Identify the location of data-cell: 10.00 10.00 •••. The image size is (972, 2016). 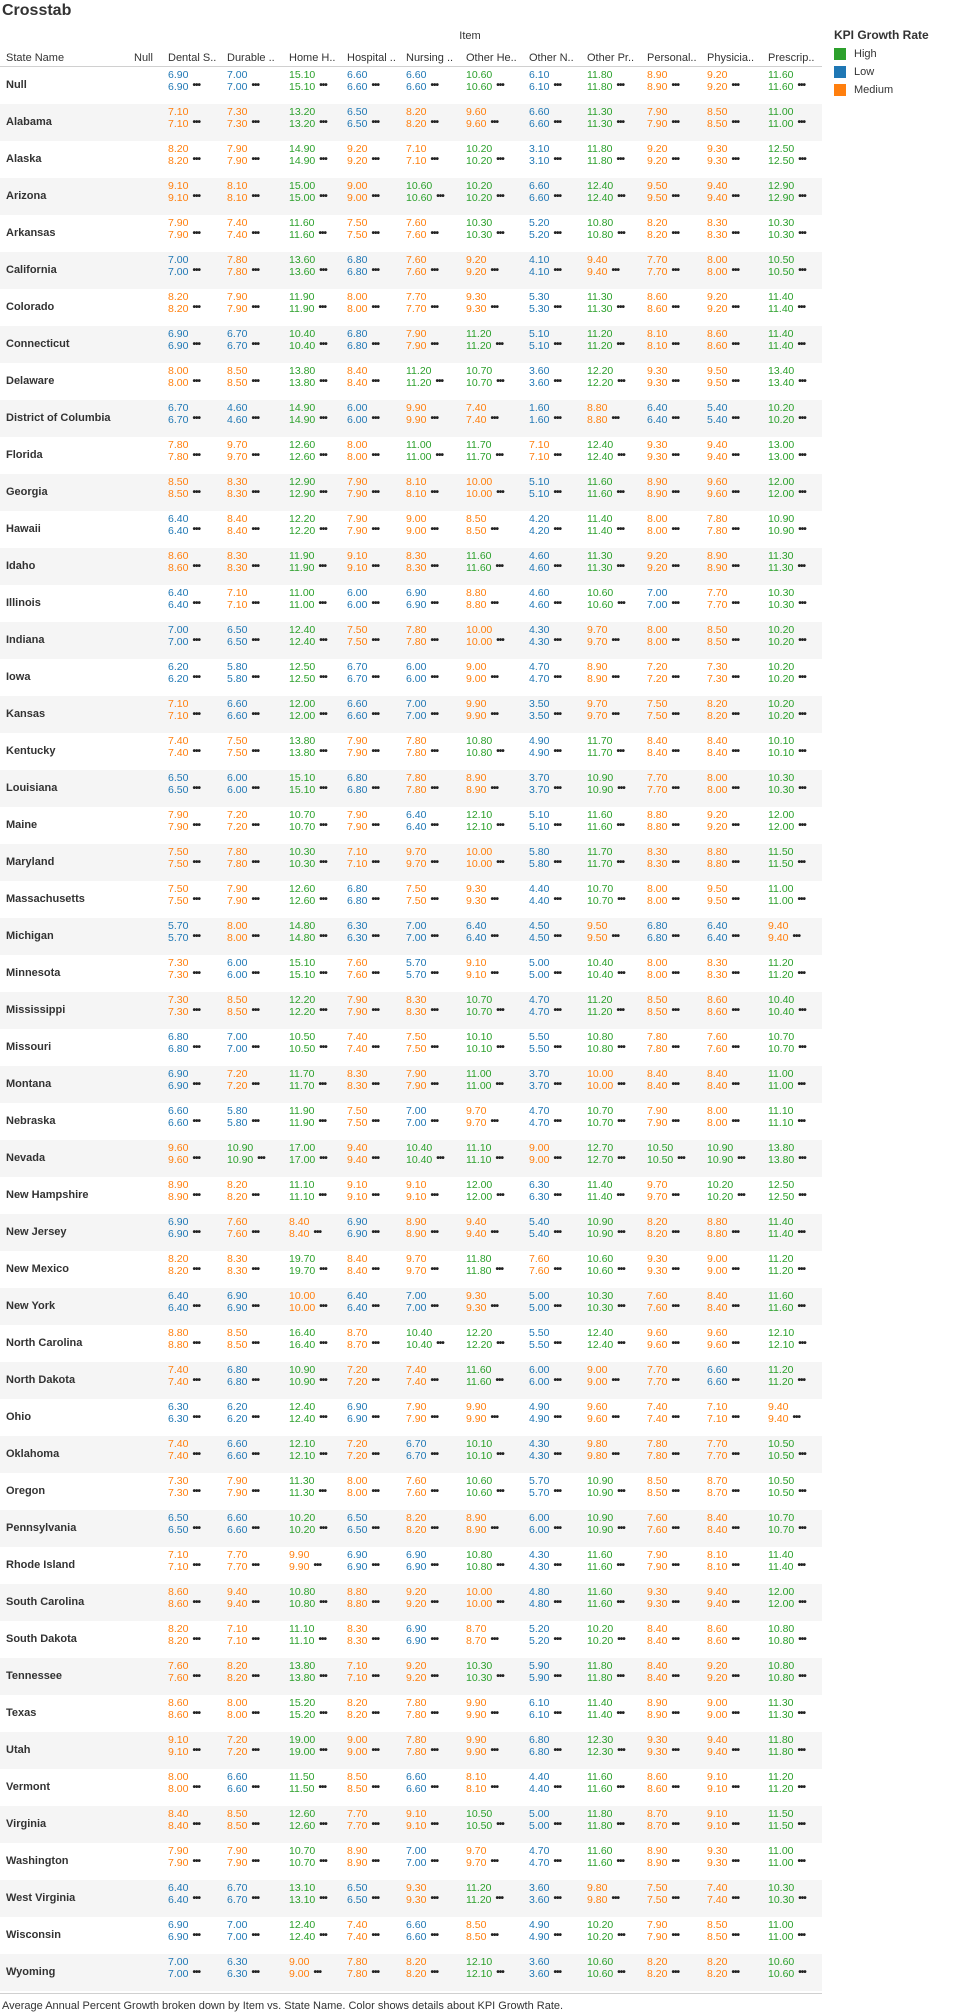
(496, 492).